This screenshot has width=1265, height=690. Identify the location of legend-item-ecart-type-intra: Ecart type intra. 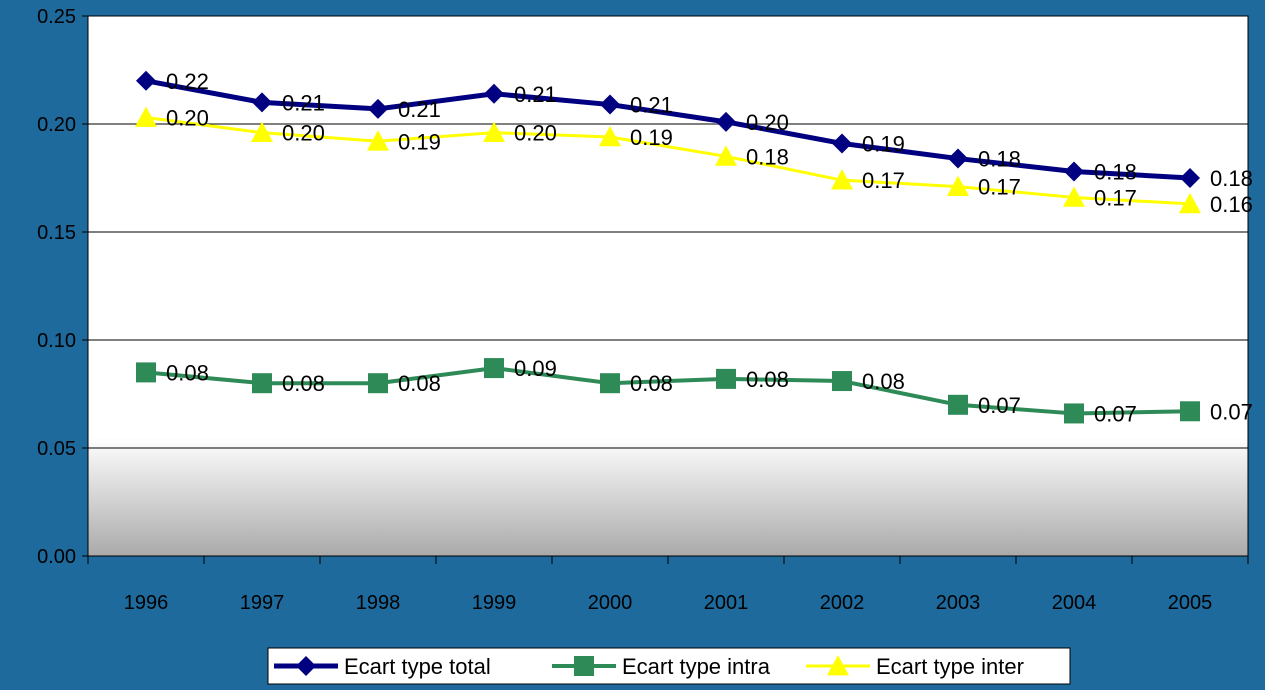
(661, 666).